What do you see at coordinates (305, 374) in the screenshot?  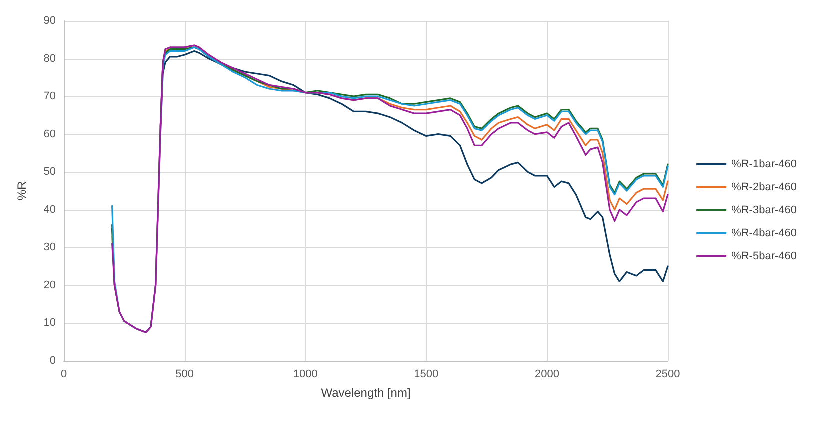 I see `x-tick-label: 1000` at bounding box center [305, 374].